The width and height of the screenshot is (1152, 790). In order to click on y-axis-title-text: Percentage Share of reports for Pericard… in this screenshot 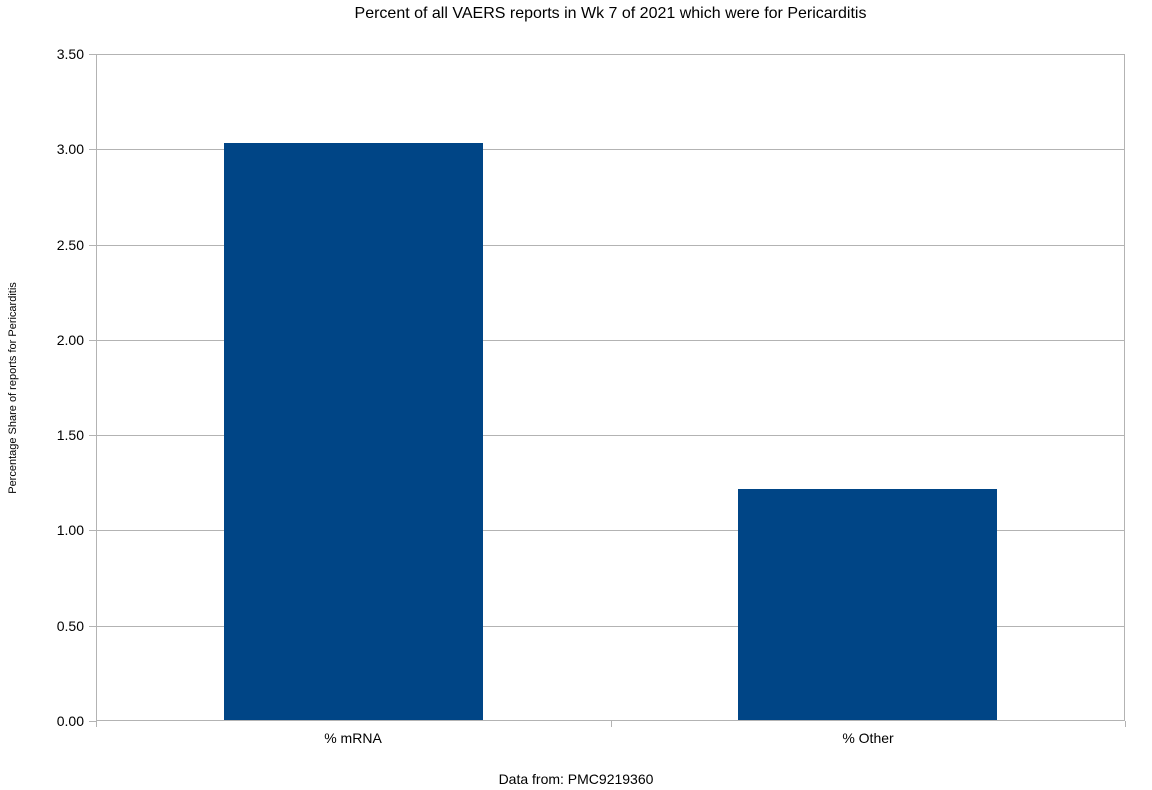, I will do `click(13, 387)`.